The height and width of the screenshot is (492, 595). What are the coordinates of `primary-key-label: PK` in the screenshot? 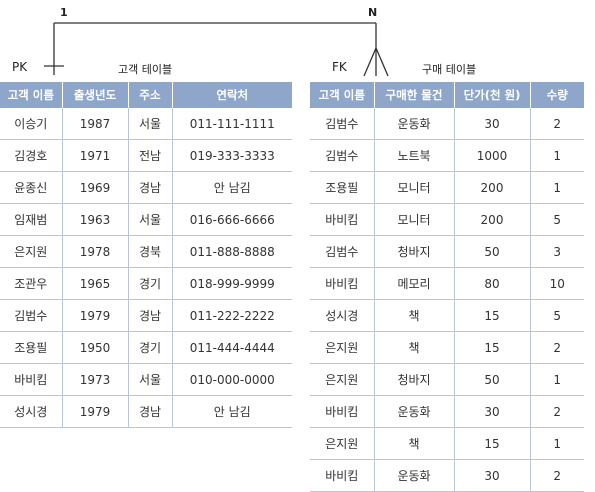 It's located at (20, 67).